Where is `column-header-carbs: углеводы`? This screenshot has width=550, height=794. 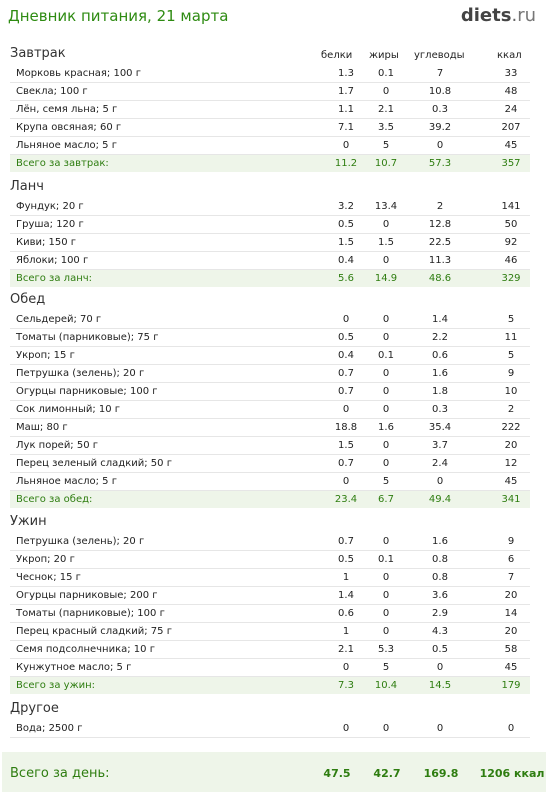
column-header-carbs: углеводы is located at coordinates (439, 55).